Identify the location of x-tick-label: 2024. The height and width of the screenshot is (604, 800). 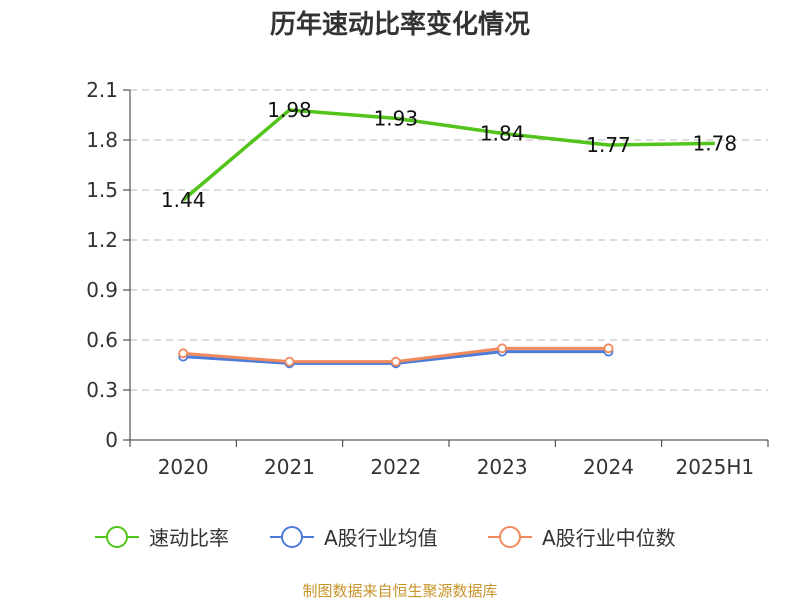
(608, 467).